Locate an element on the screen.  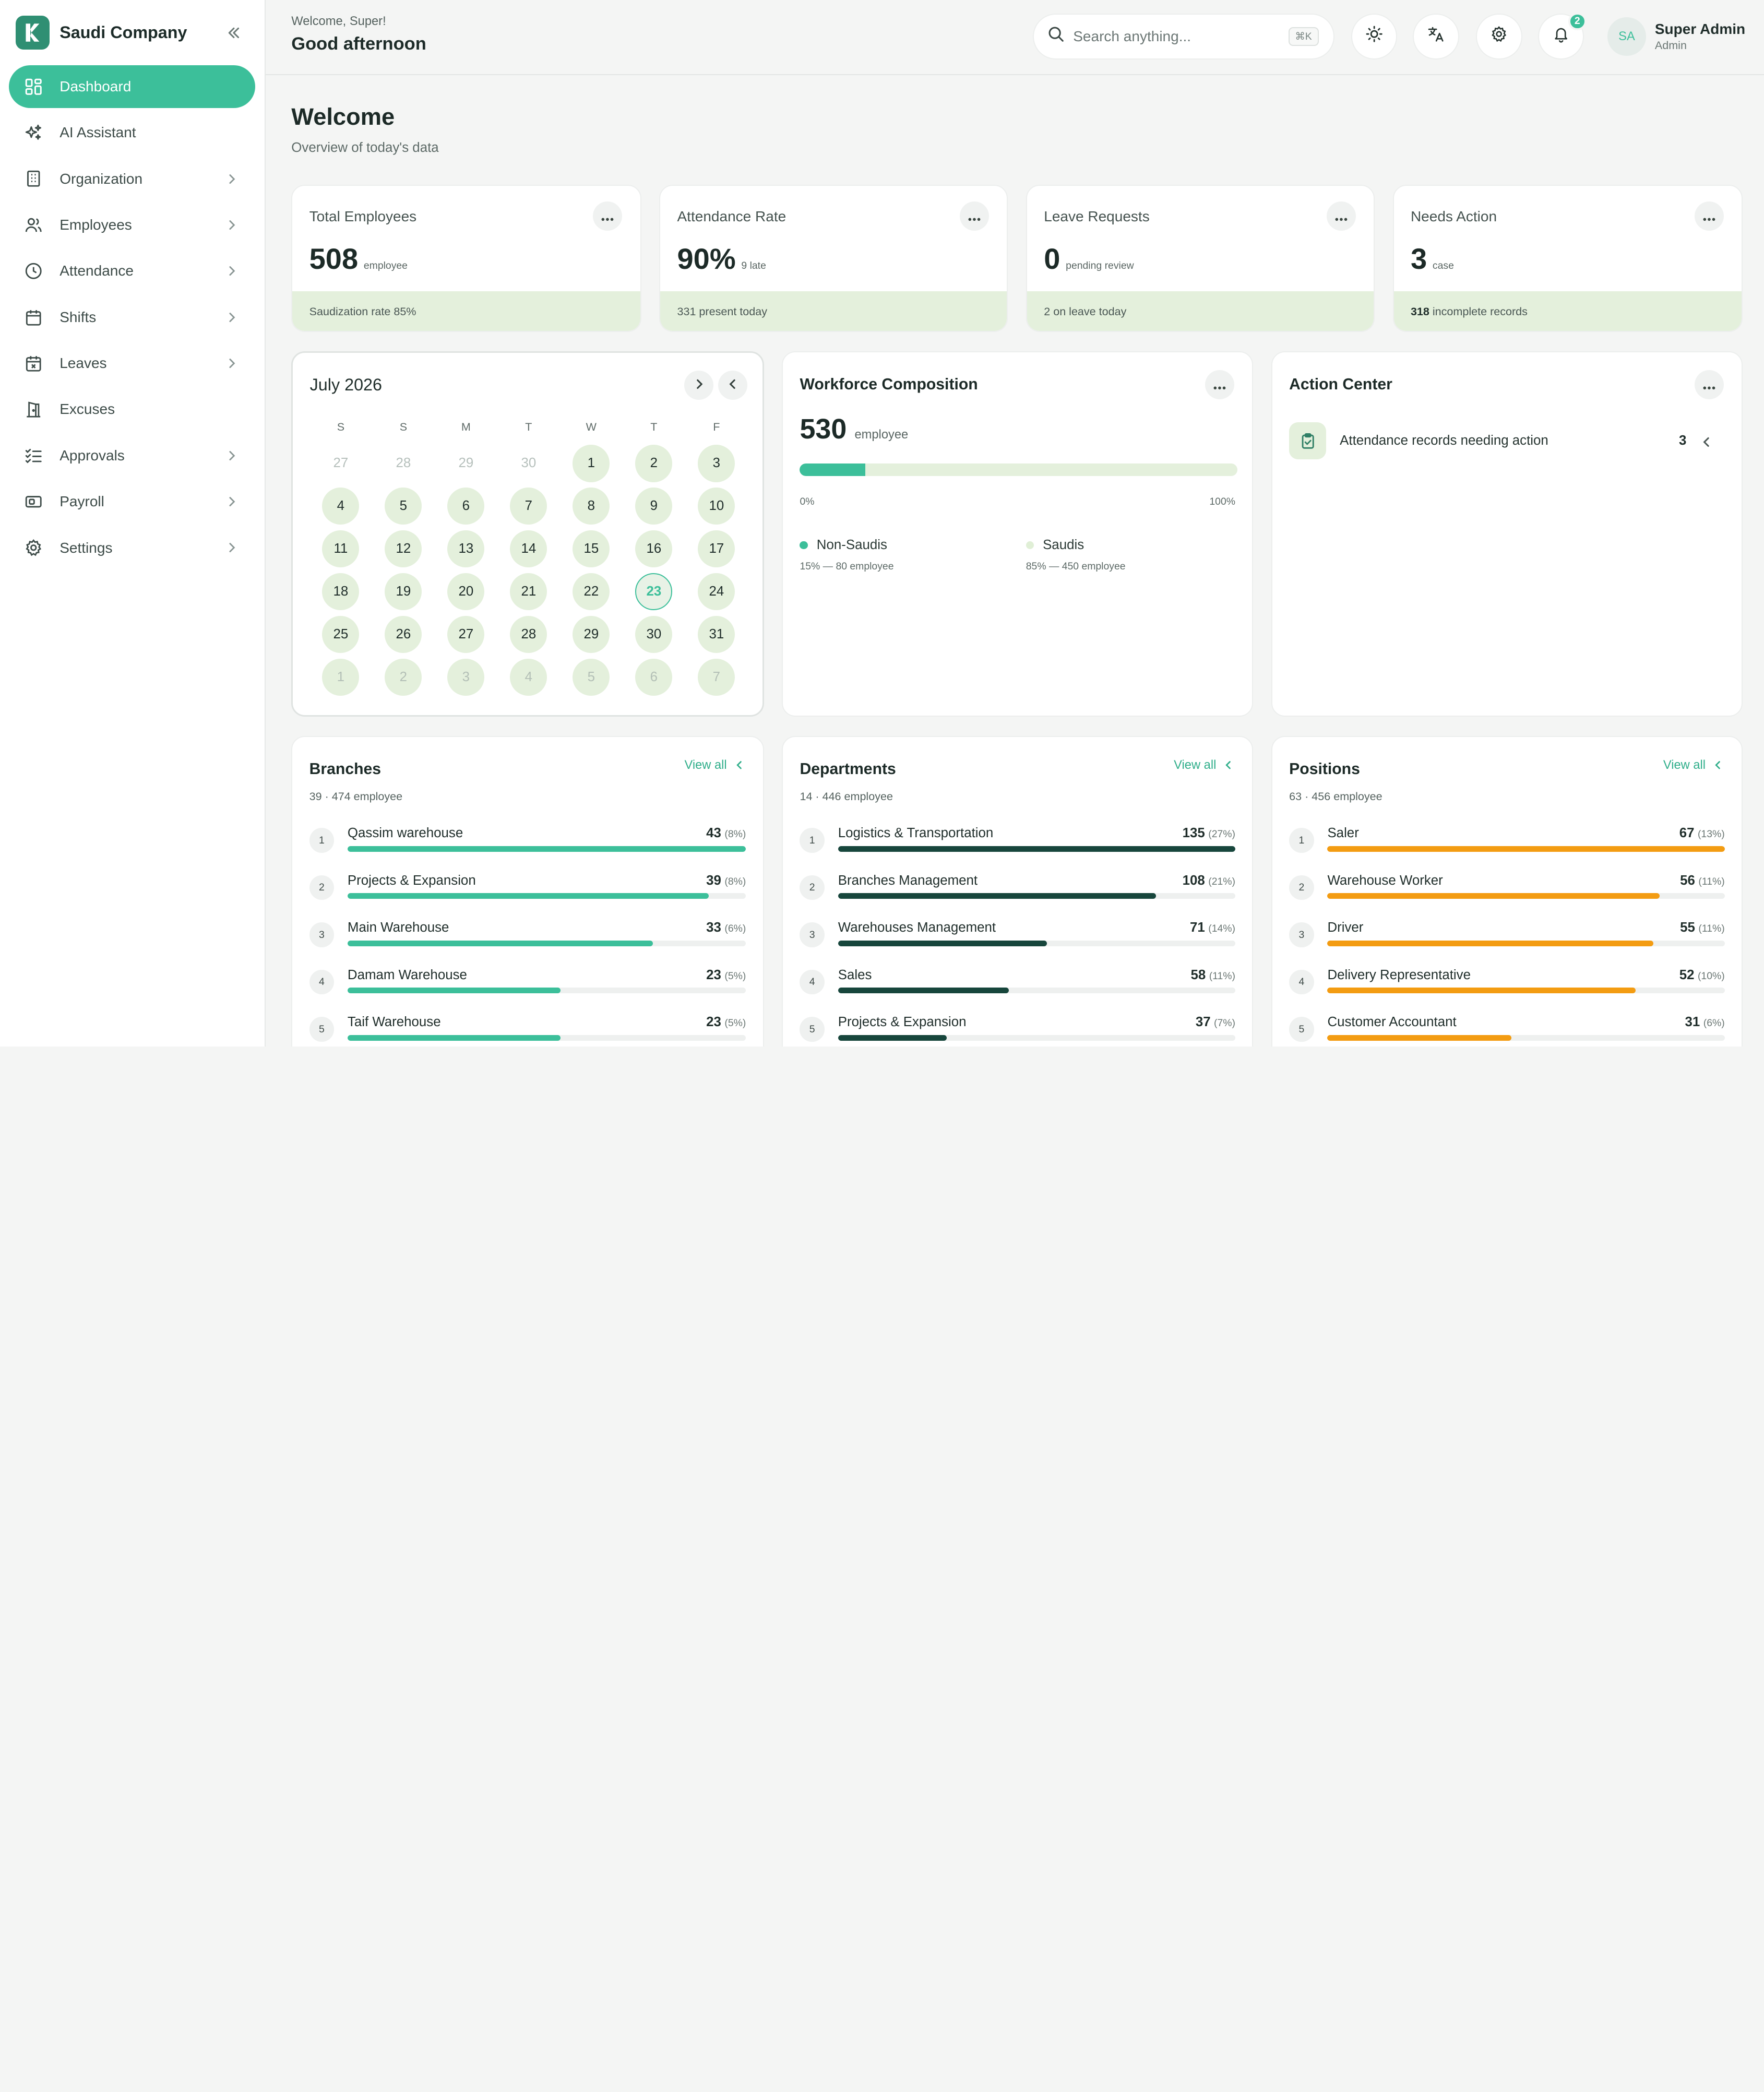
sidebar-item-dashboard: Dashboard is located at coordinates (132, 86).